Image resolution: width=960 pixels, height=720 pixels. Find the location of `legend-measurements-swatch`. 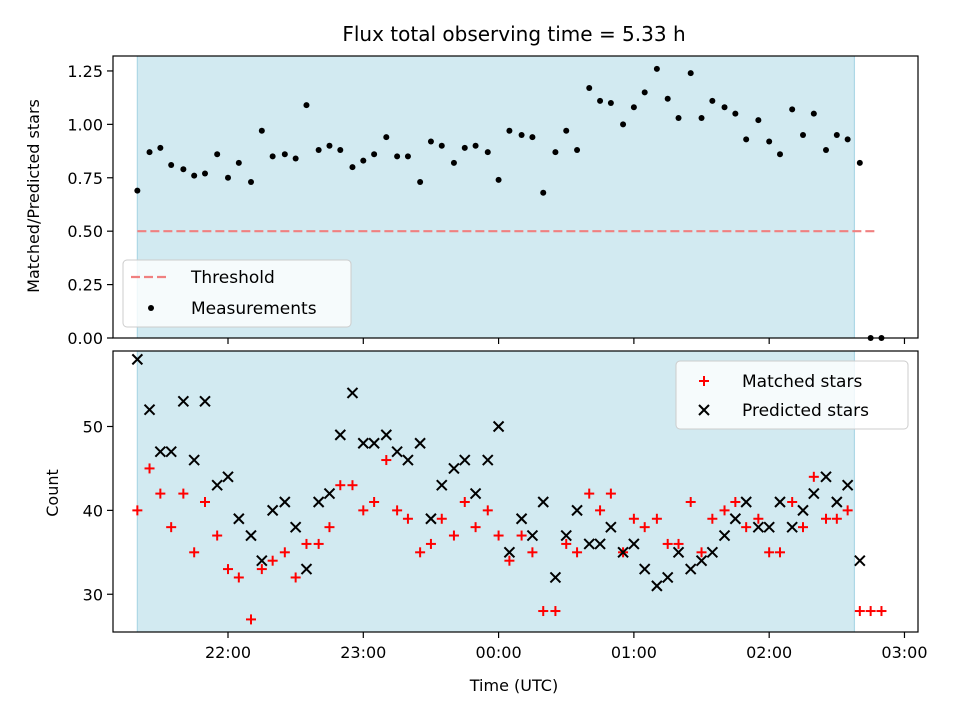

legend-measurements-swatch is located at coordinates (151, 308).